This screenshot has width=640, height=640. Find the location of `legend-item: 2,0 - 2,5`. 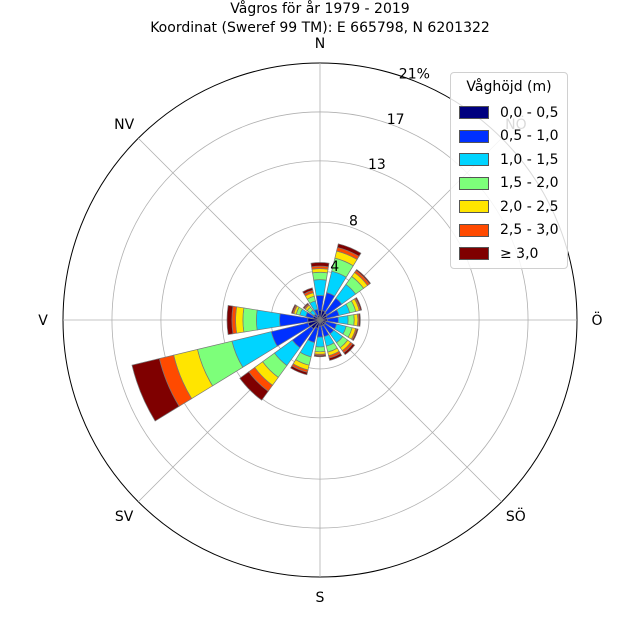

legend-item: 2,0 - 2,5 is located at coordinates (509, 207).